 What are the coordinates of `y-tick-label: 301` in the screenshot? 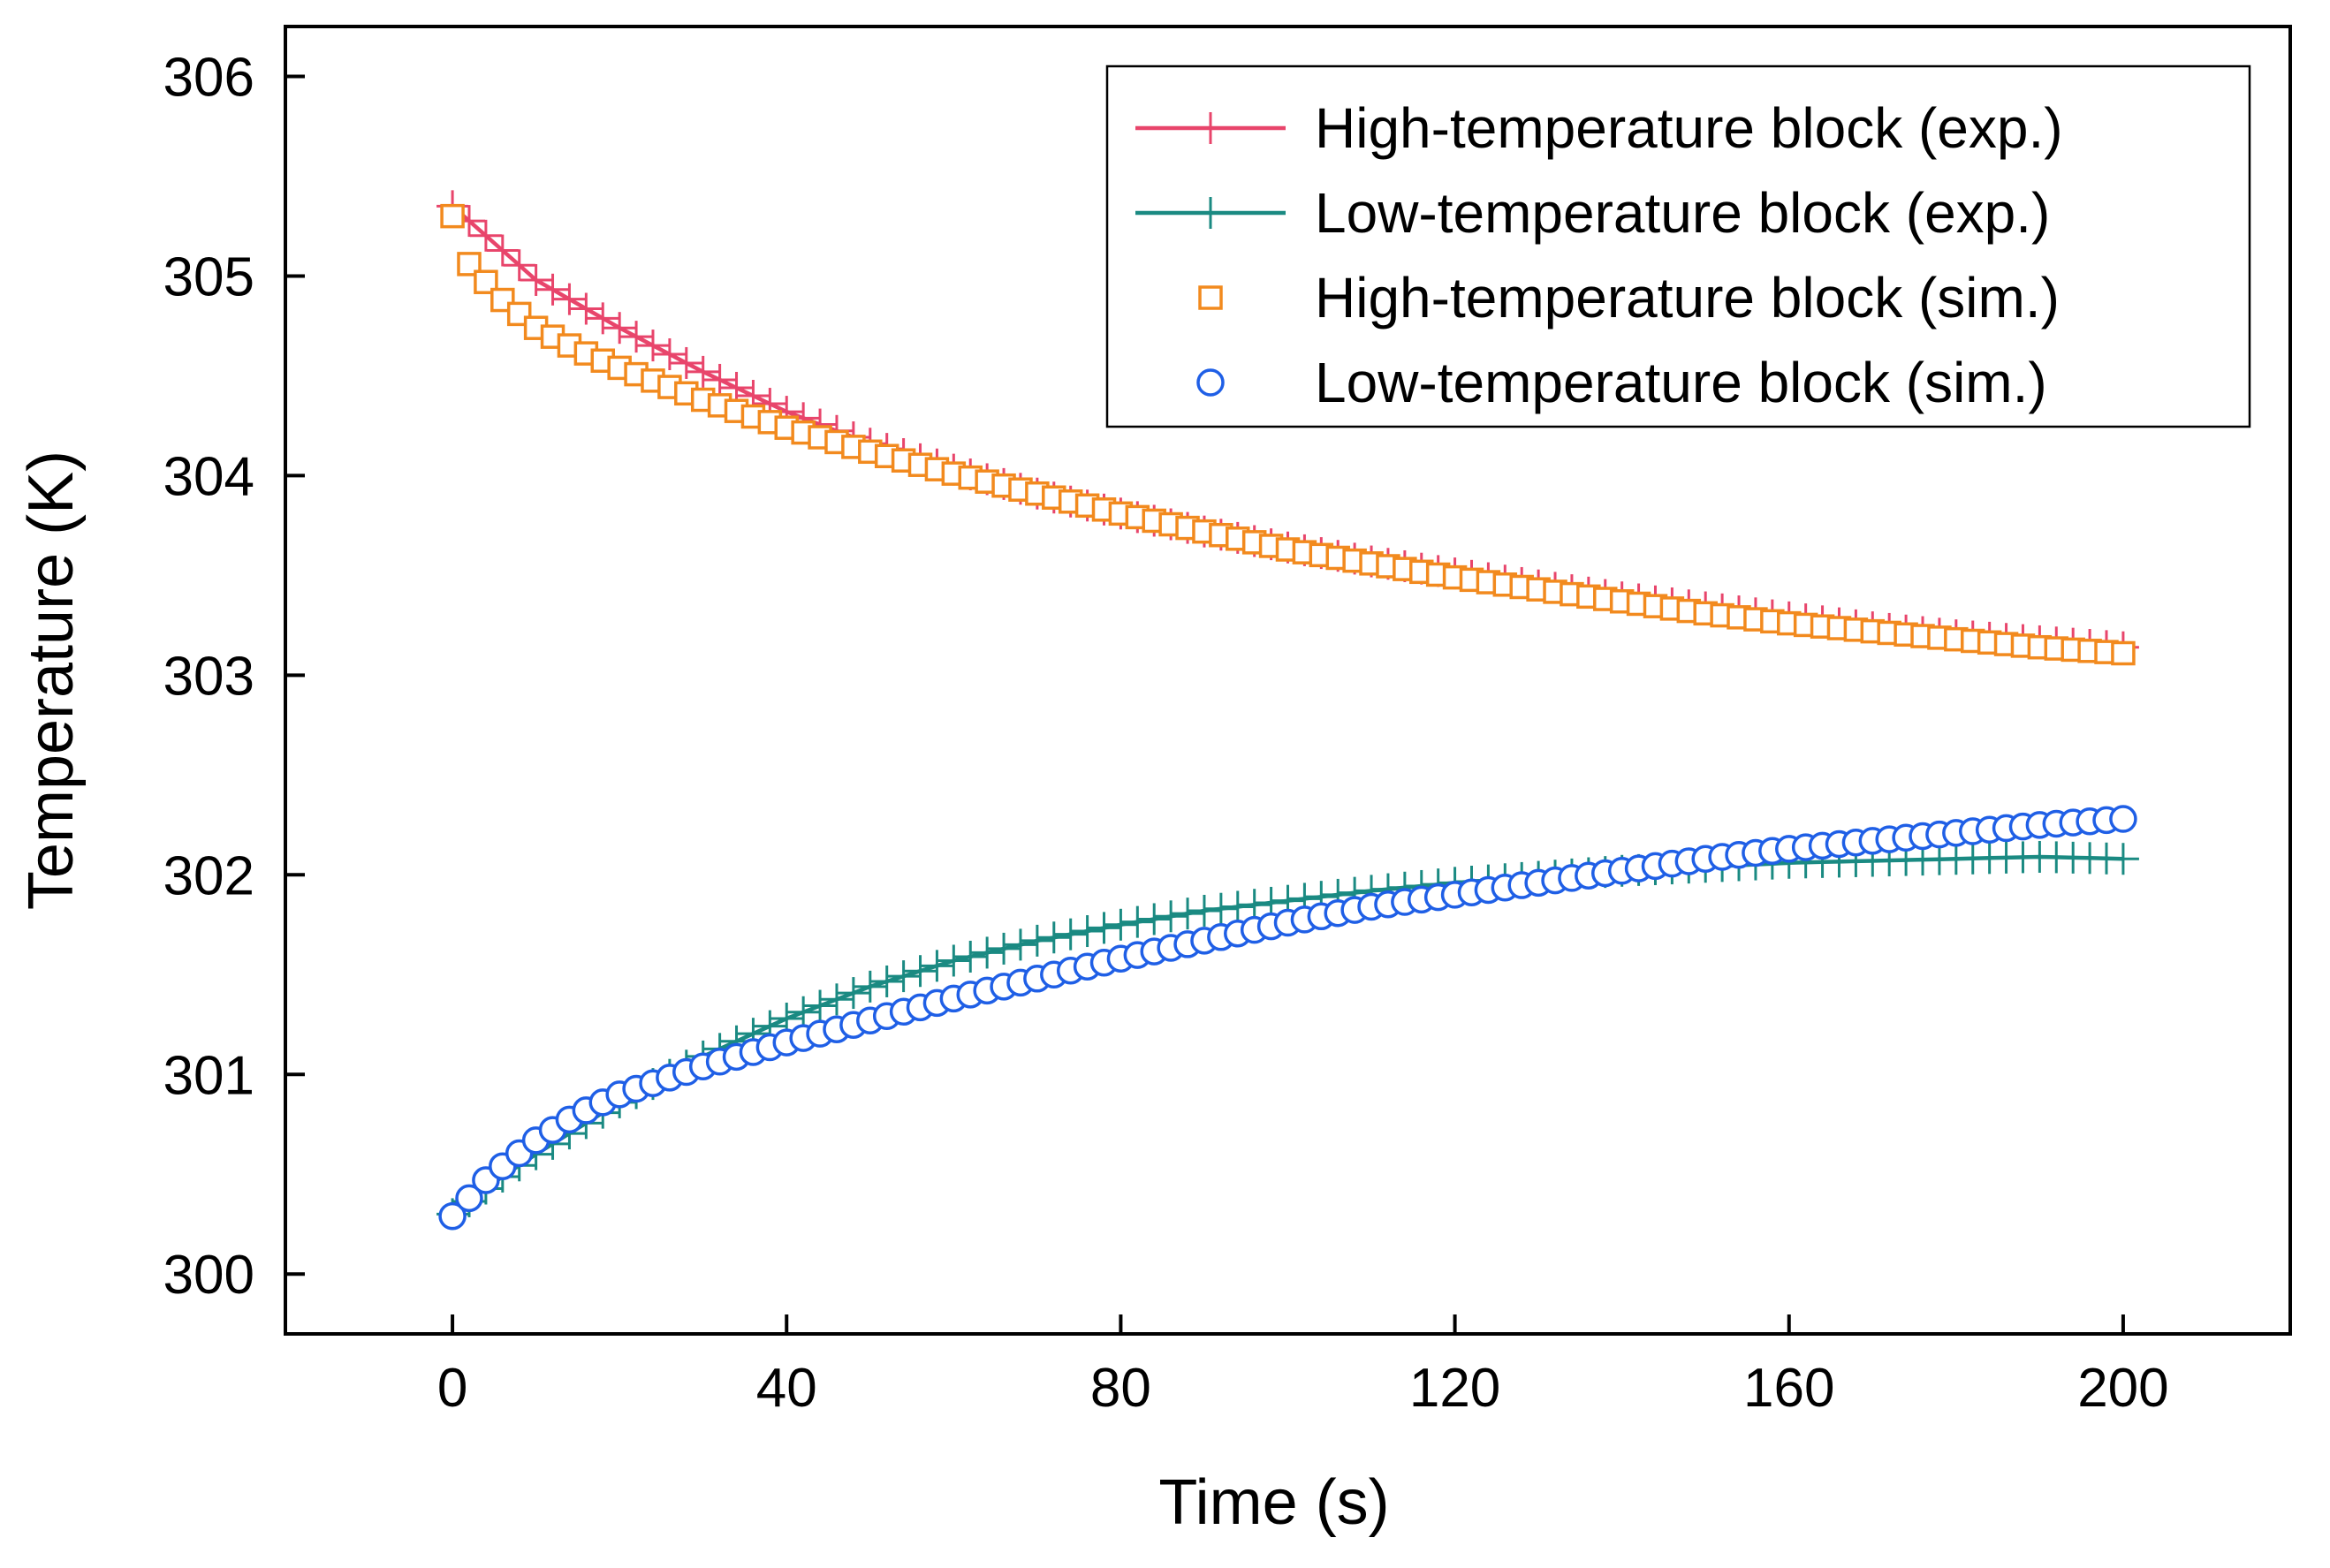 It's located at (208, 1075).